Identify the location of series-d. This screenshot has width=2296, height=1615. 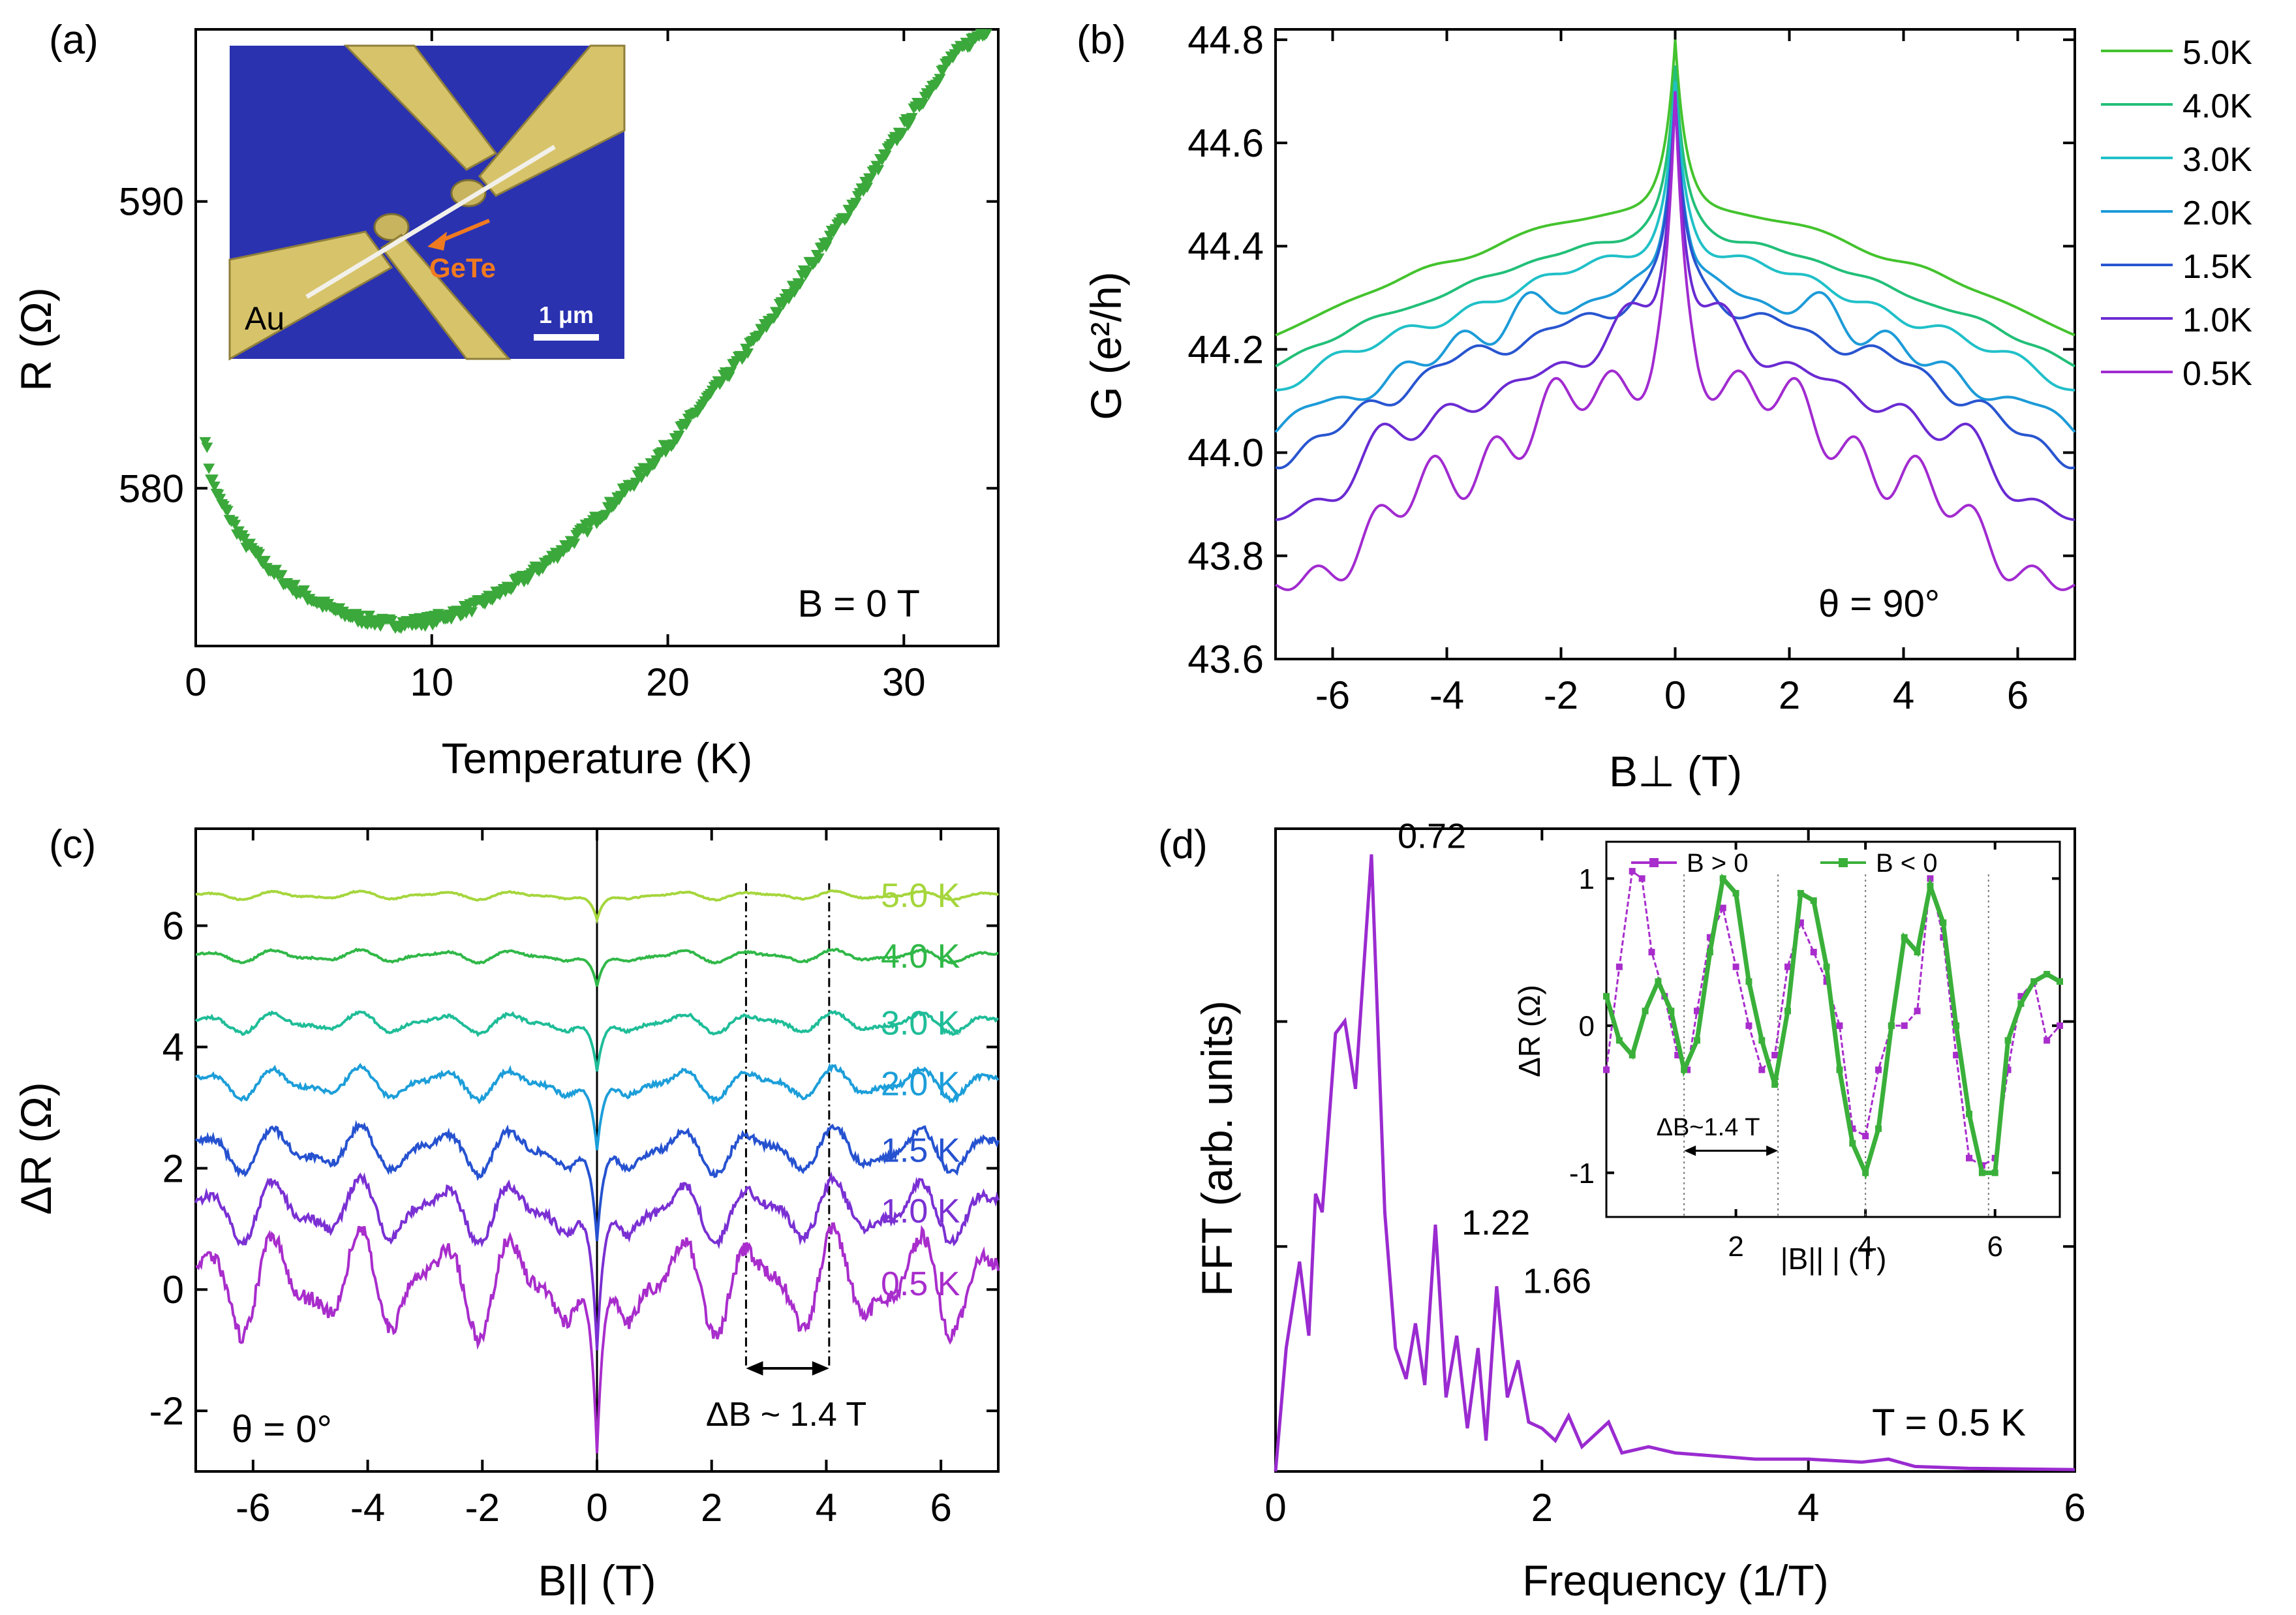
(1674, 1163).